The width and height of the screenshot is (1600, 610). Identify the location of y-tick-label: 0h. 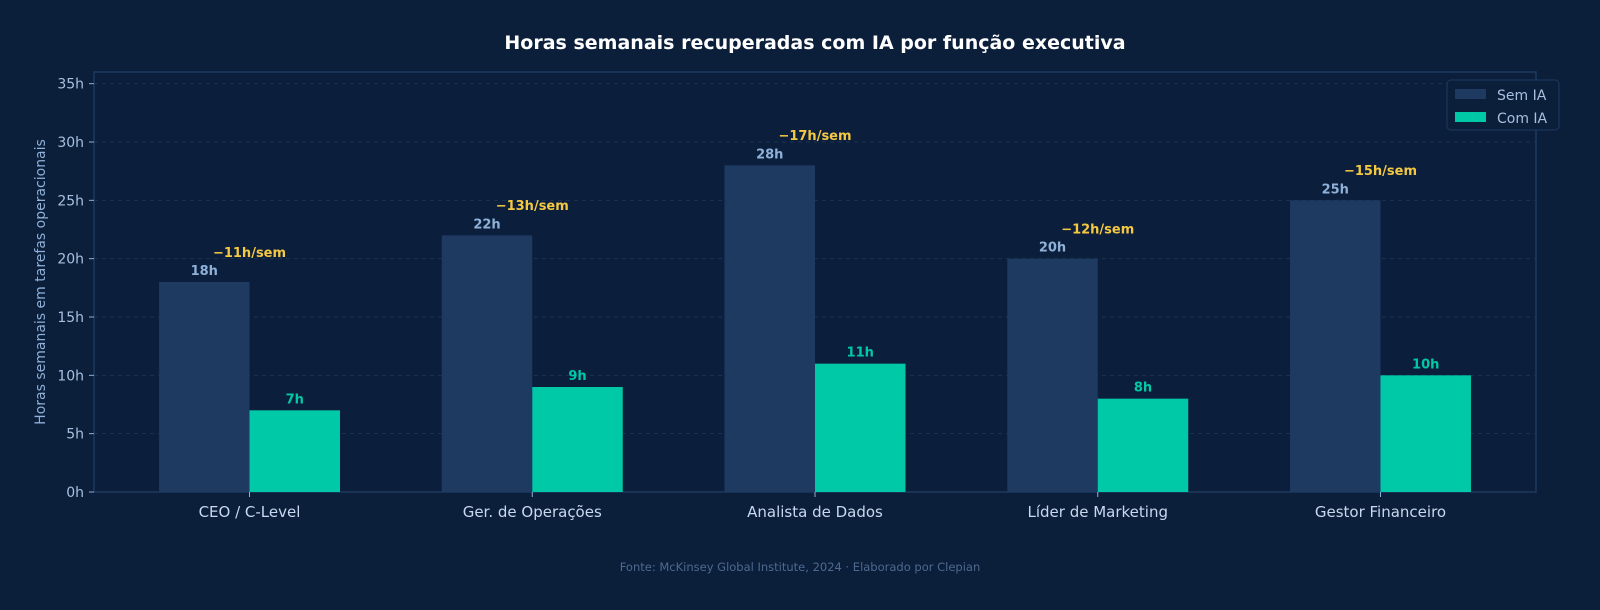
(75, 493).